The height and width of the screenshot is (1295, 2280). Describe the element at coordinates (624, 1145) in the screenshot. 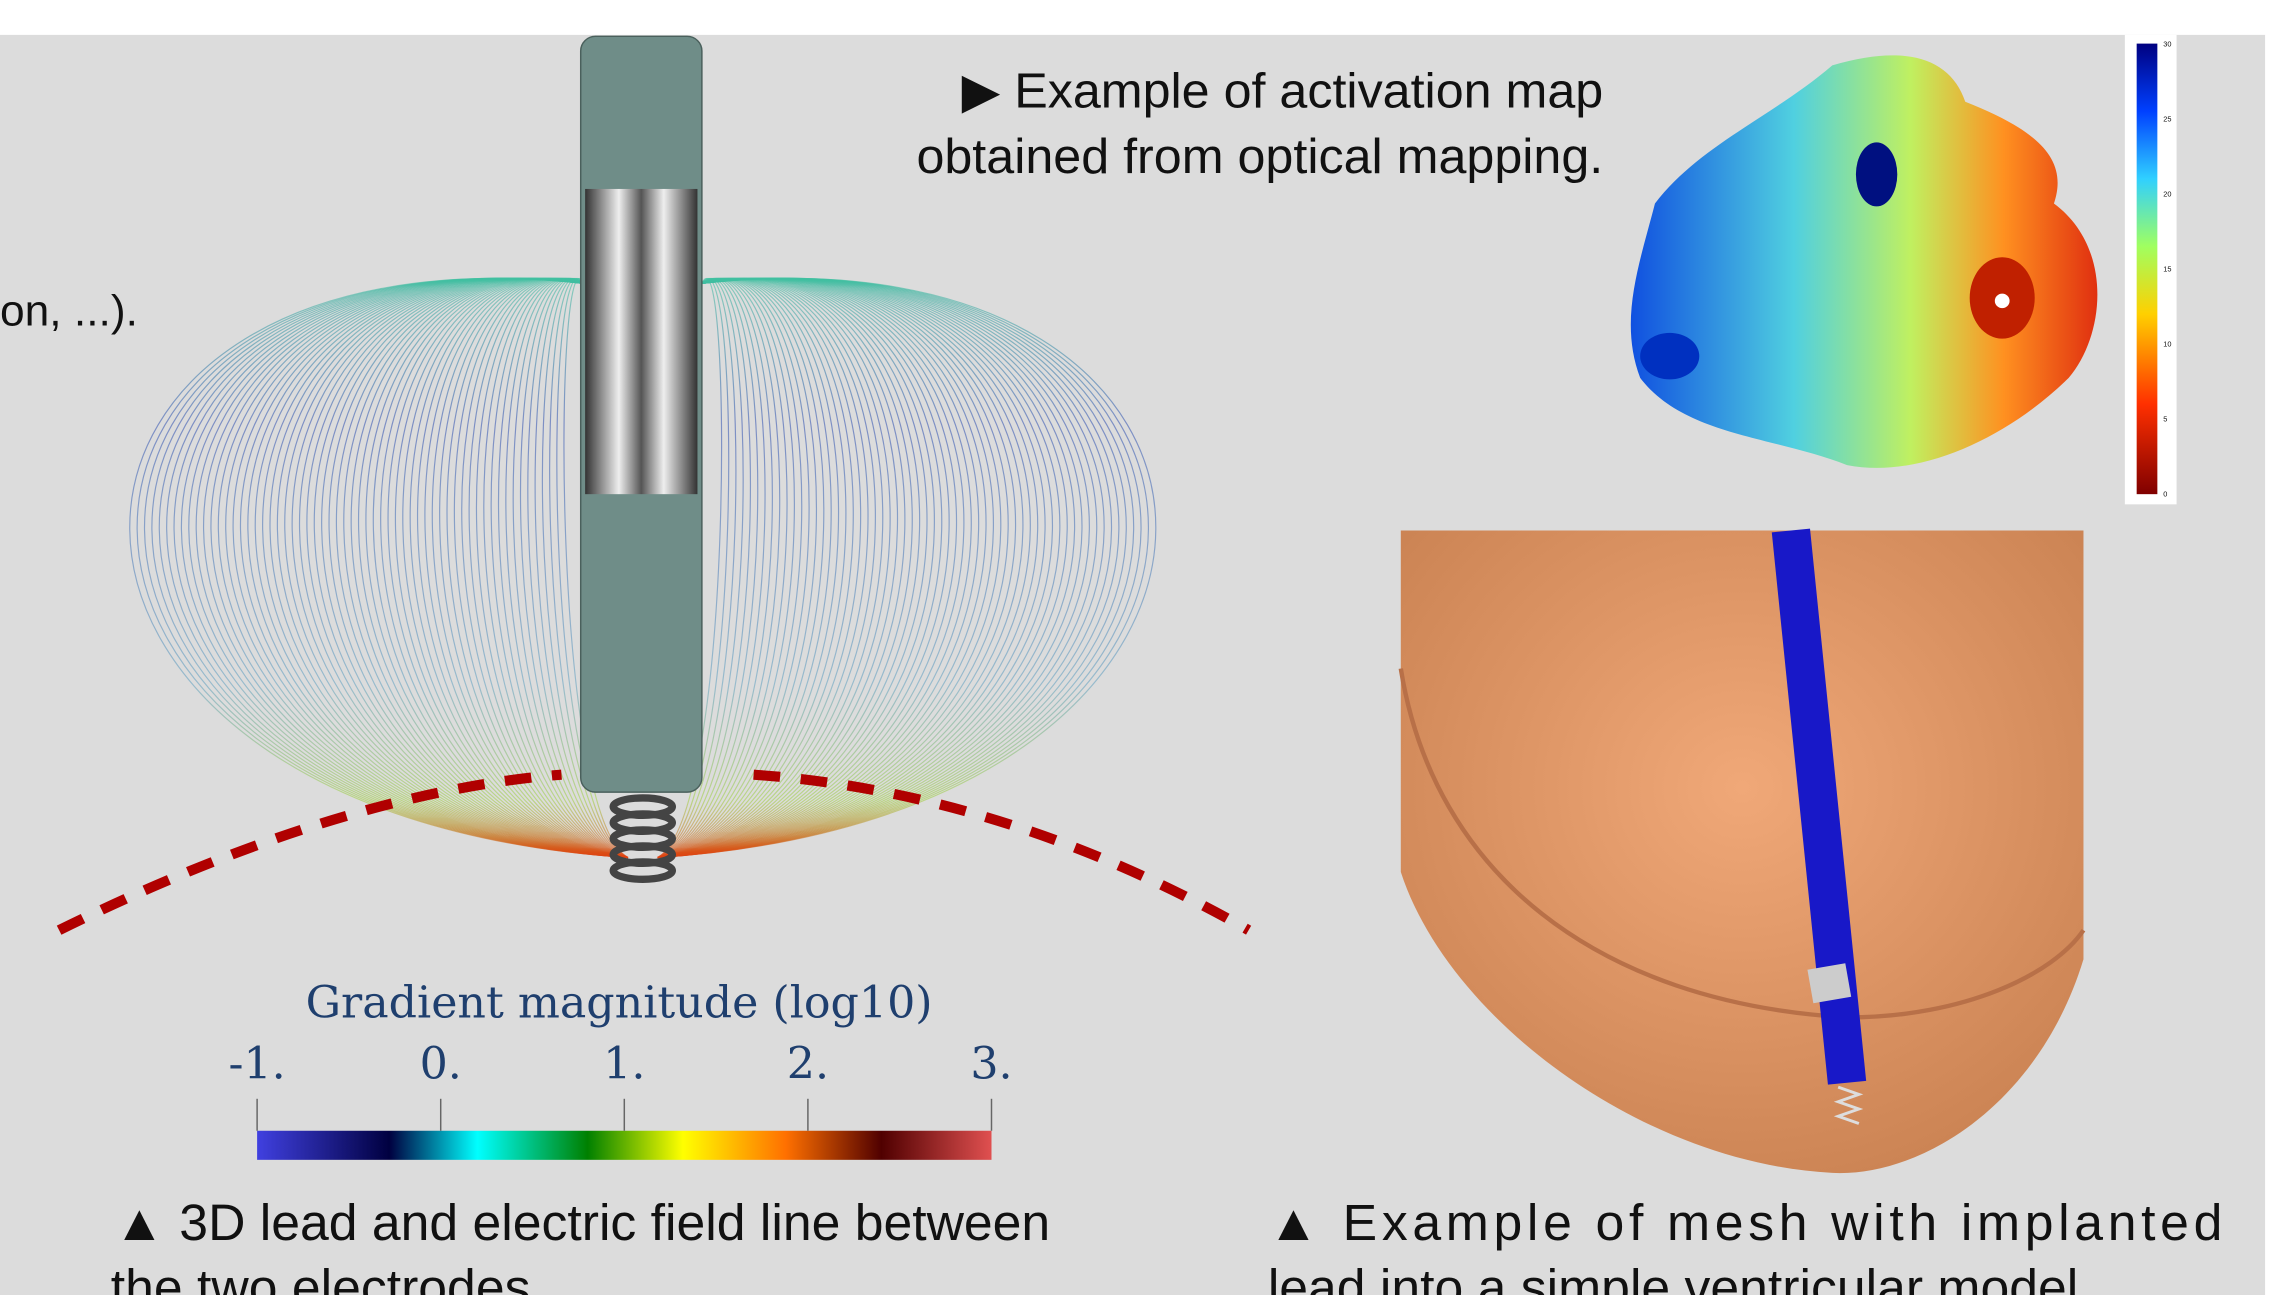

I see `colorbar` at that location.